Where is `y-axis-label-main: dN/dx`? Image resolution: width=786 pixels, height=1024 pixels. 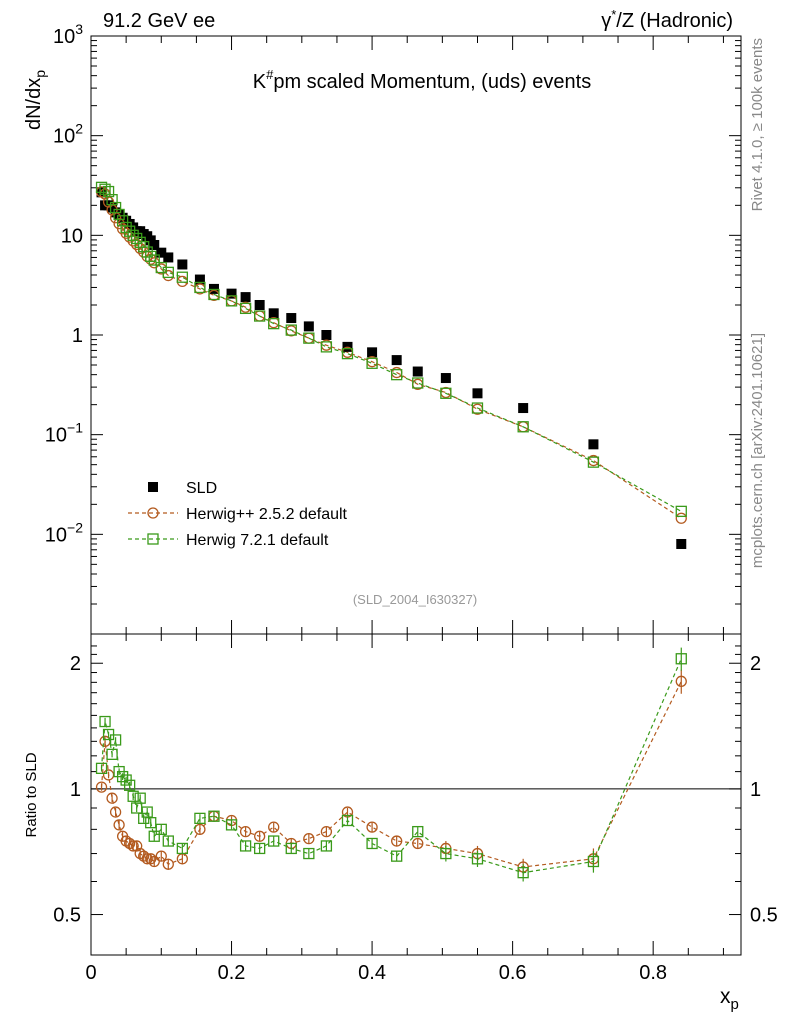 y-axis-label-main: dN/dx is located at coordinates (34, 104).